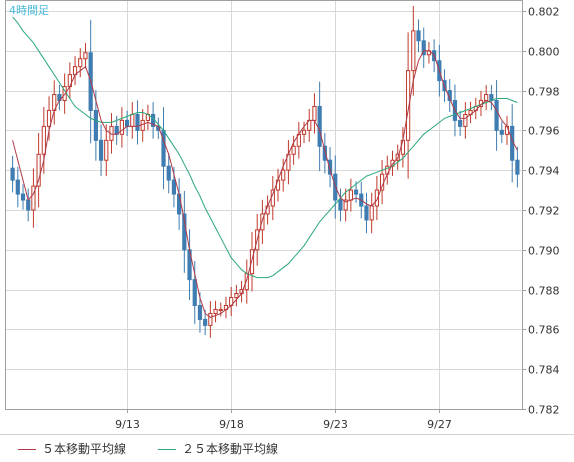  I want to click on x-tick-label: 9/13, so click(127, 424).